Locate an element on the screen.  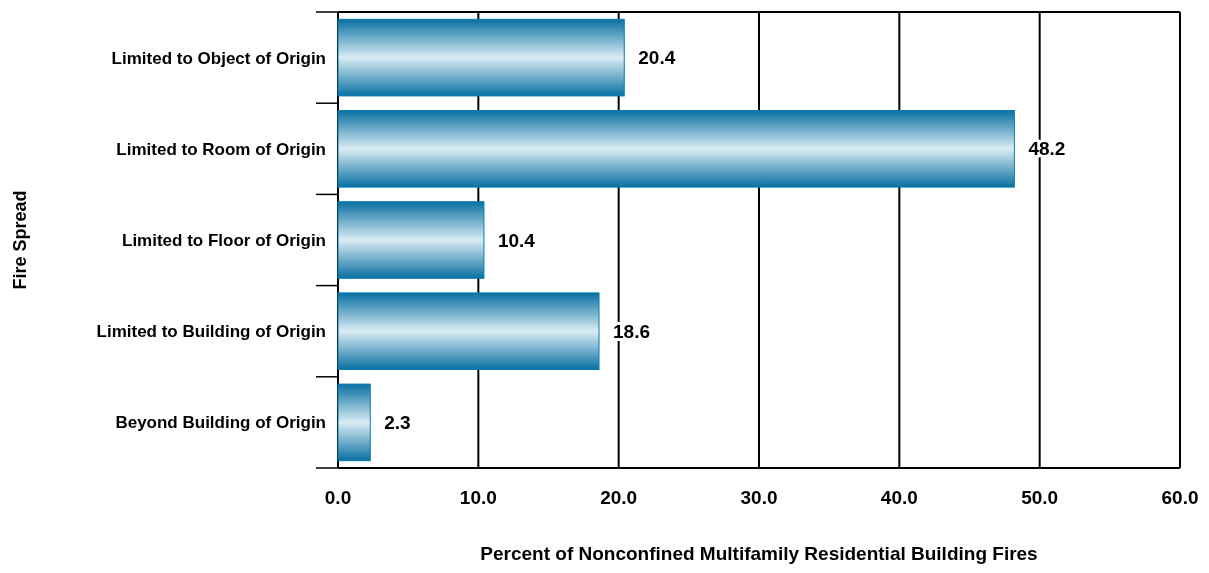
data-label: 10.4 is located at coordinates (516, 240).